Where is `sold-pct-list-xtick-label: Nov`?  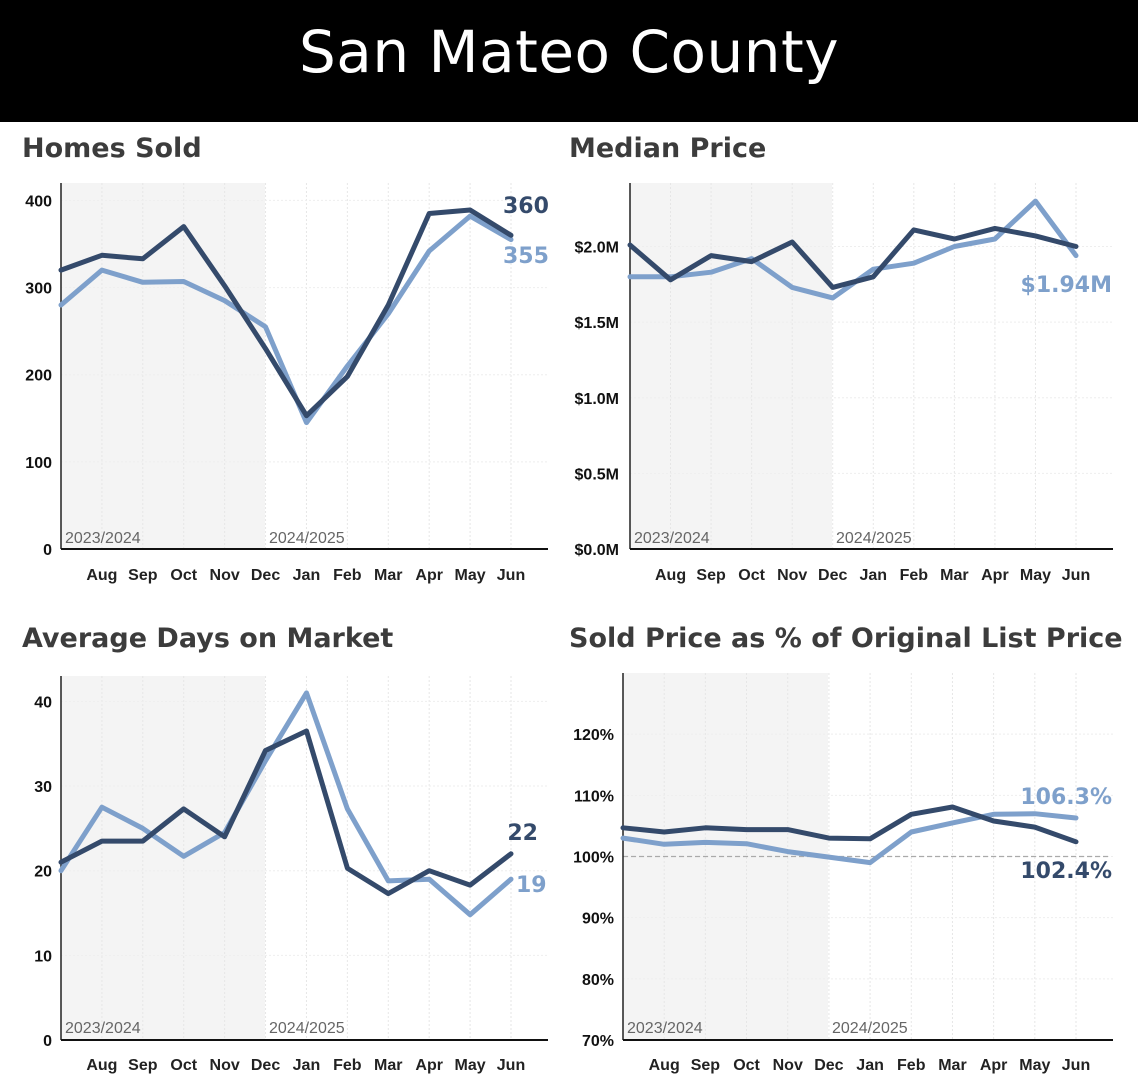 sold-pct-list-xtick-label: Nov is located at coordinates (788, 1065).